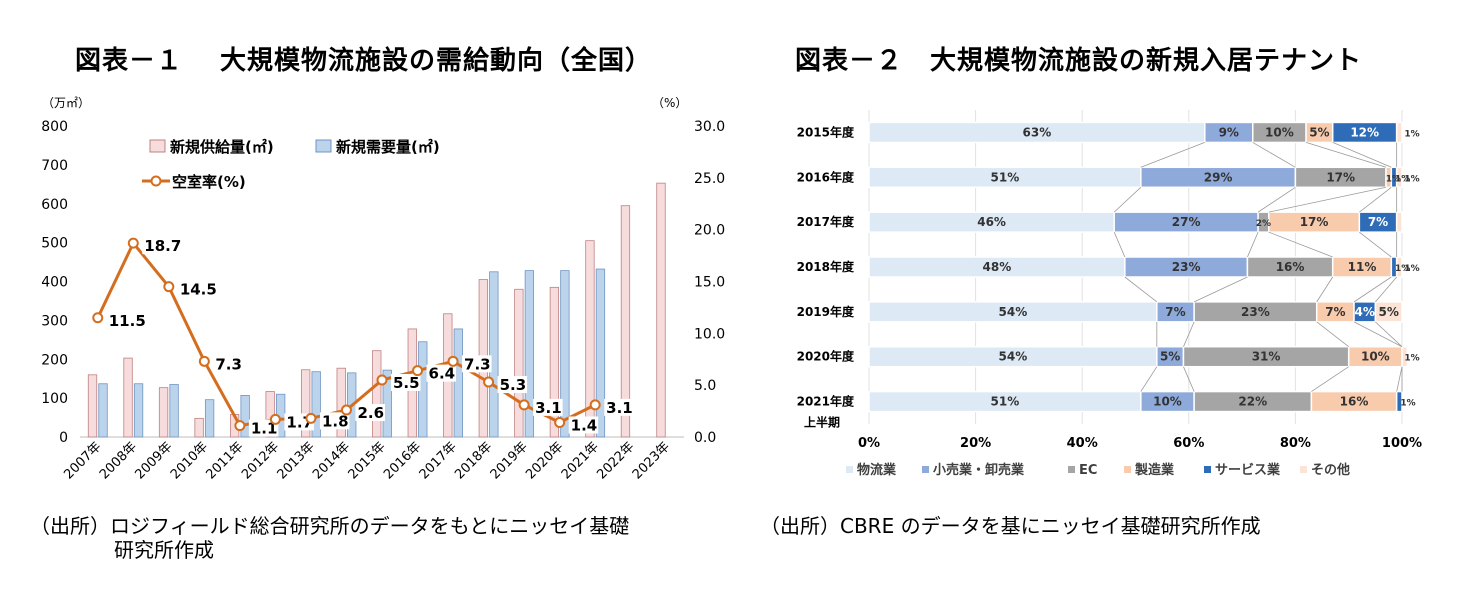  What do you see at coordinates (1266, 357) in the screenshot?
I see `data-label: 31%` at bounding box center [1266, 357].